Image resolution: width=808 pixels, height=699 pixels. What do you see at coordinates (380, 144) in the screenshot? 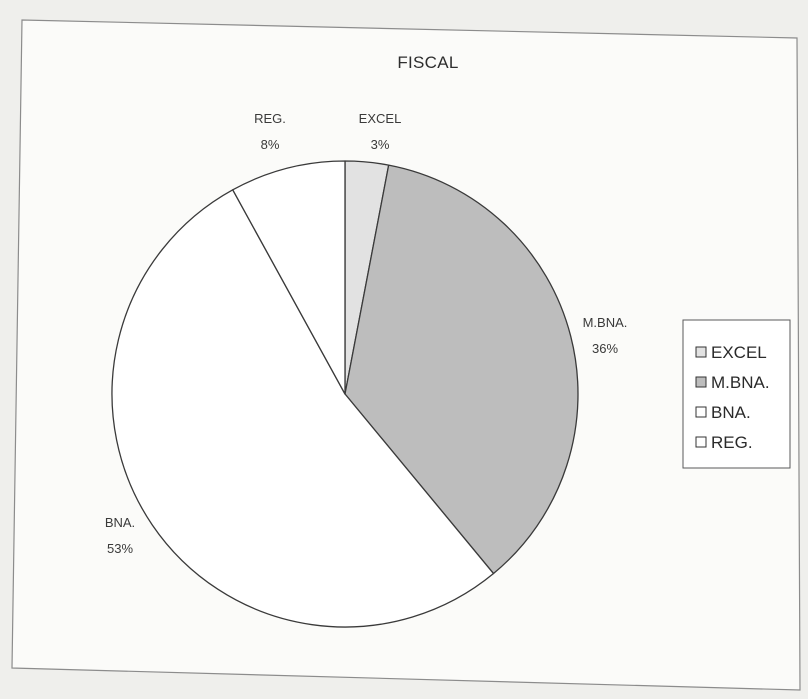
I see `data-label-excel-percent: 3%` at bounding box center [380, 144].